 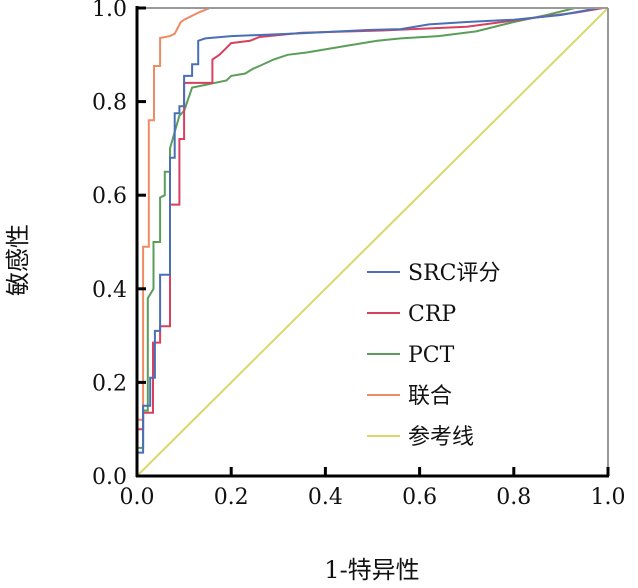 I want to click on y-tick-label: 0.8, so click(x=109, y=103).